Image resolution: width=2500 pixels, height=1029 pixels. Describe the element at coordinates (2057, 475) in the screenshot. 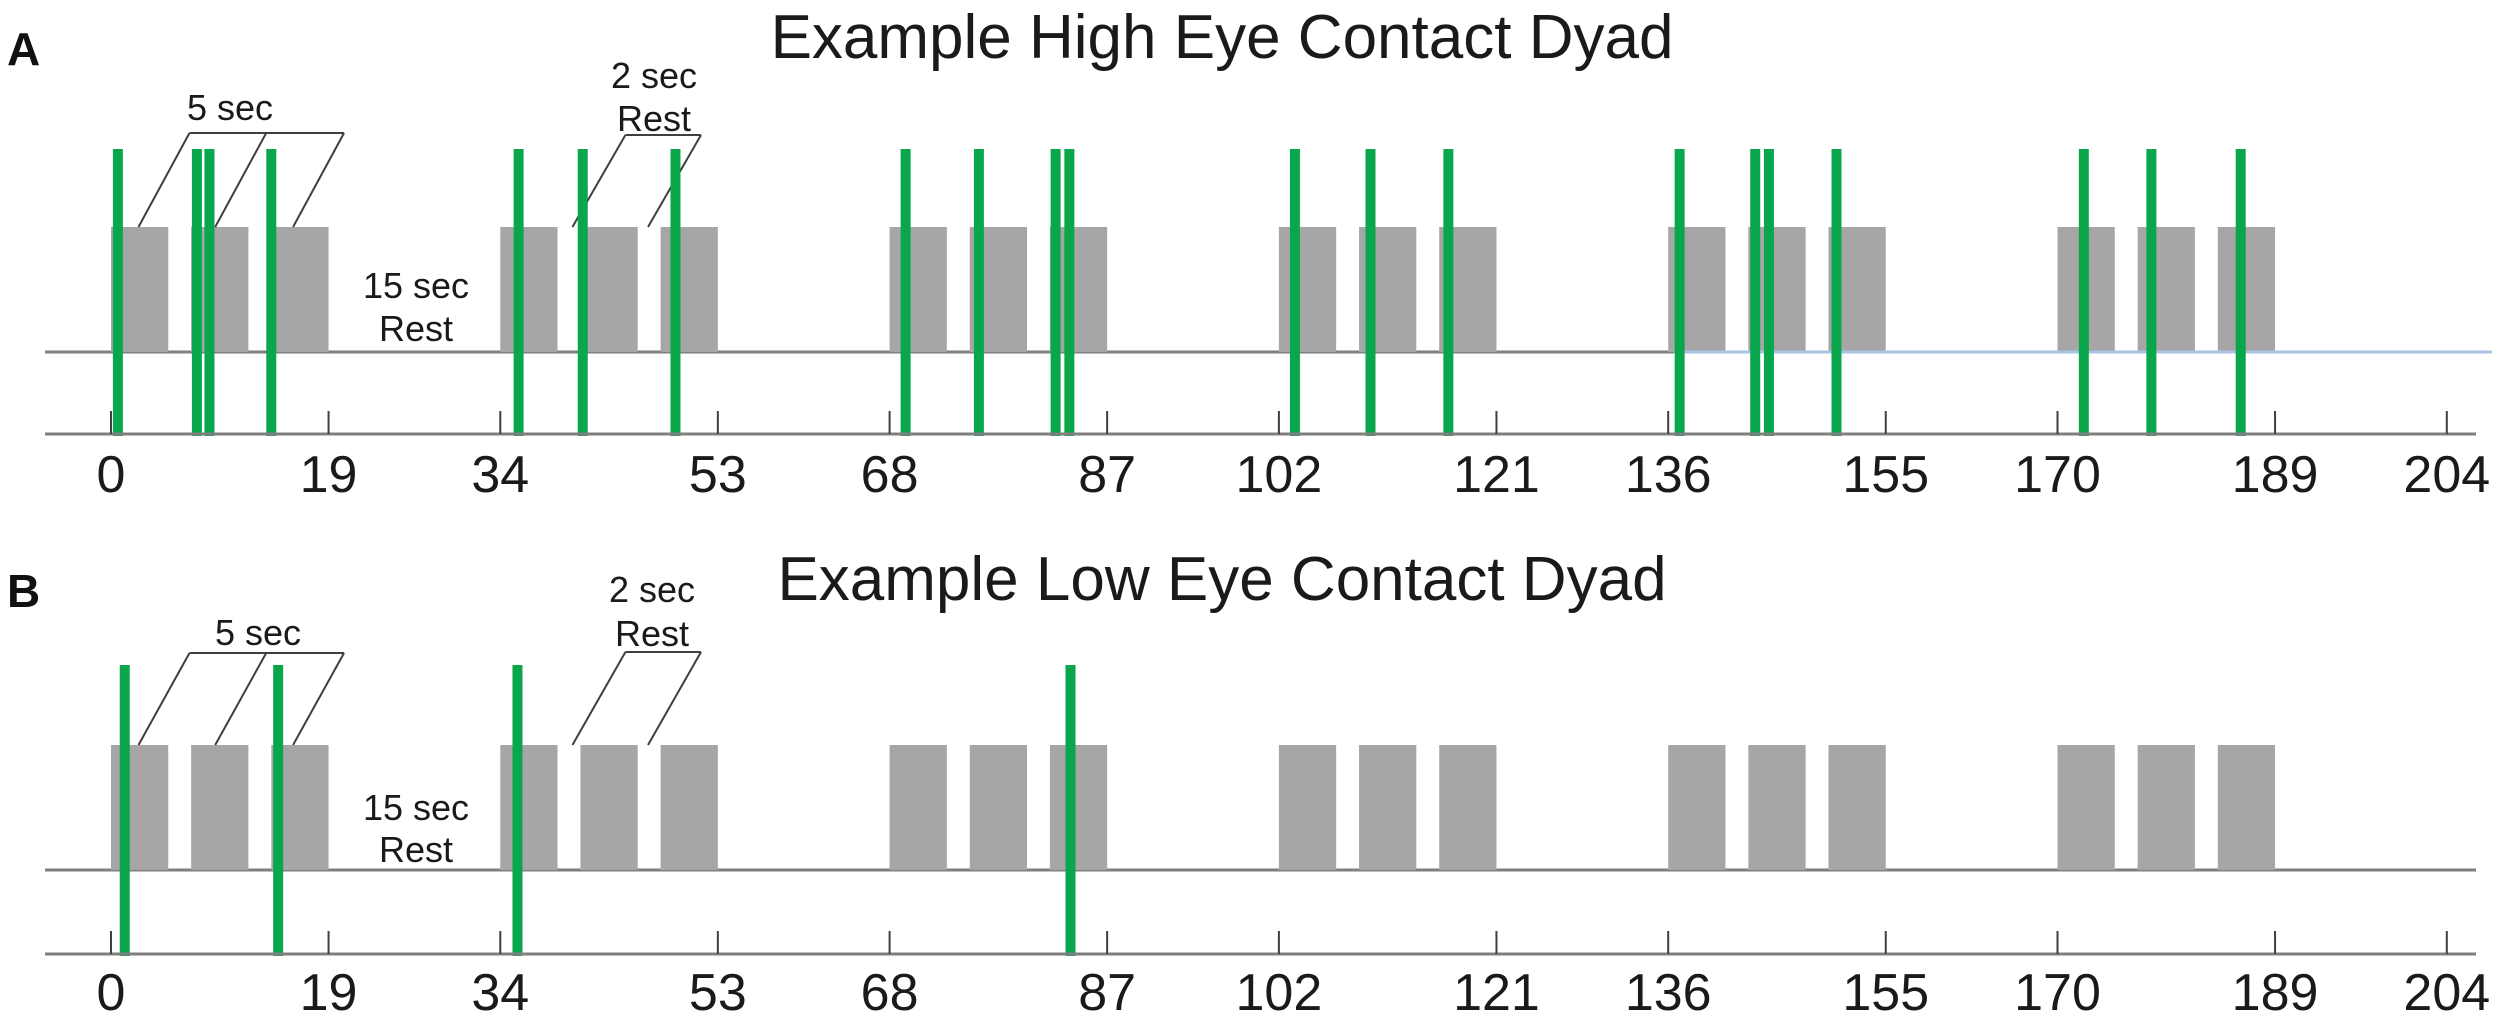

I see `panel-a-tick-label: 170` at that location.